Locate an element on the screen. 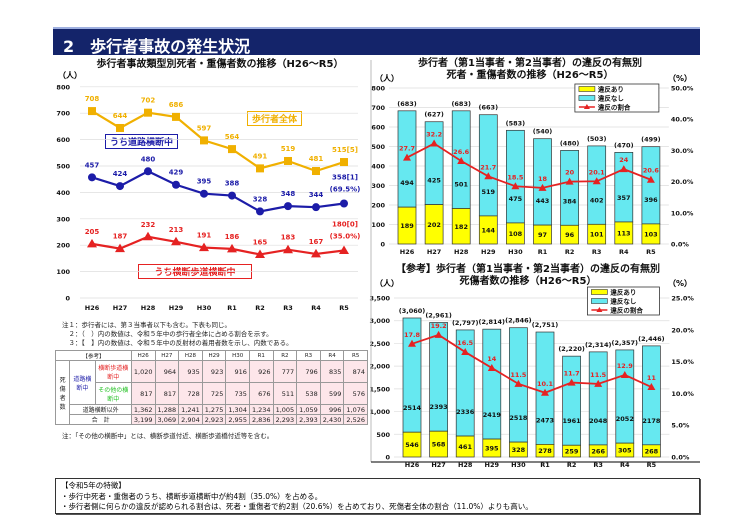  data-label: 564 is located at coordinates (232, 137).